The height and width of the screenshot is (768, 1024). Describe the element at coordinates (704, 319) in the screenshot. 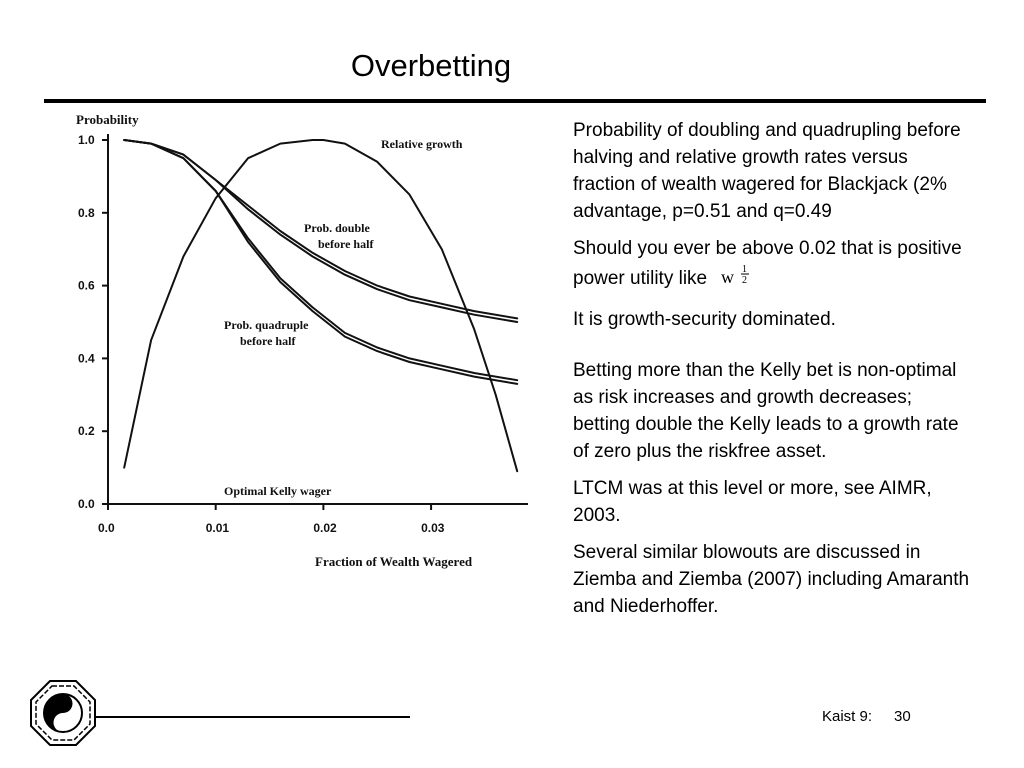

I see `paragraph-dominated: It is growth-security dominated.` at that location.